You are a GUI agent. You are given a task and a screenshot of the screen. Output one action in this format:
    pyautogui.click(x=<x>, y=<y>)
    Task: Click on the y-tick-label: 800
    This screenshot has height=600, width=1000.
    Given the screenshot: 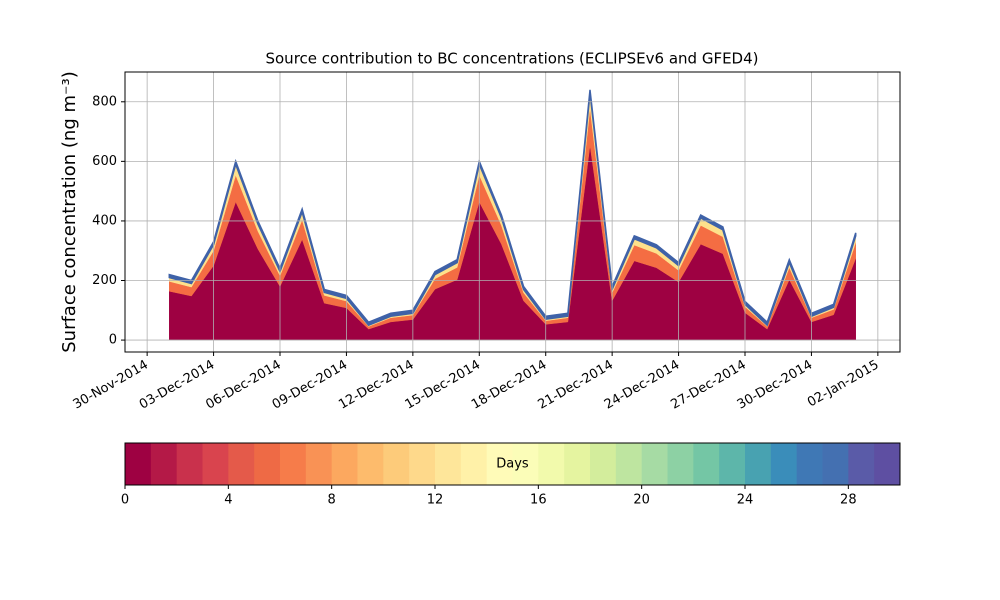 What is the action you would take?
    pyautogui.click(x=104, y=101)
    